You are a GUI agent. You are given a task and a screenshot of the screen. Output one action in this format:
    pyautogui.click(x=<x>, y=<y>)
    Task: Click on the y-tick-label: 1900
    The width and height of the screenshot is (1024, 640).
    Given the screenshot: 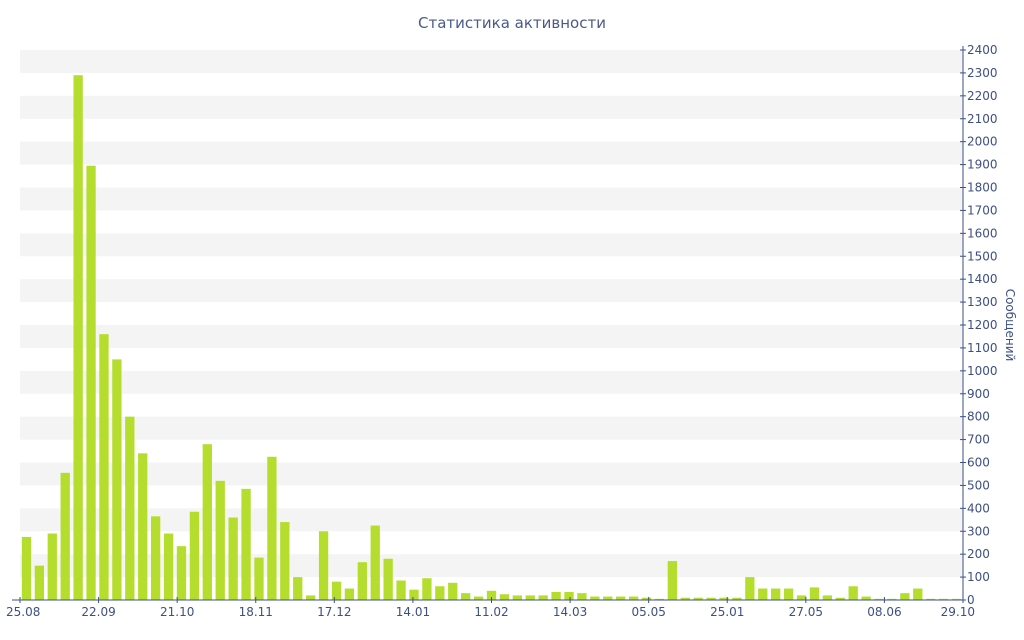 What is the action you would take?
    pyautogui.click(x=982, y=165)
    